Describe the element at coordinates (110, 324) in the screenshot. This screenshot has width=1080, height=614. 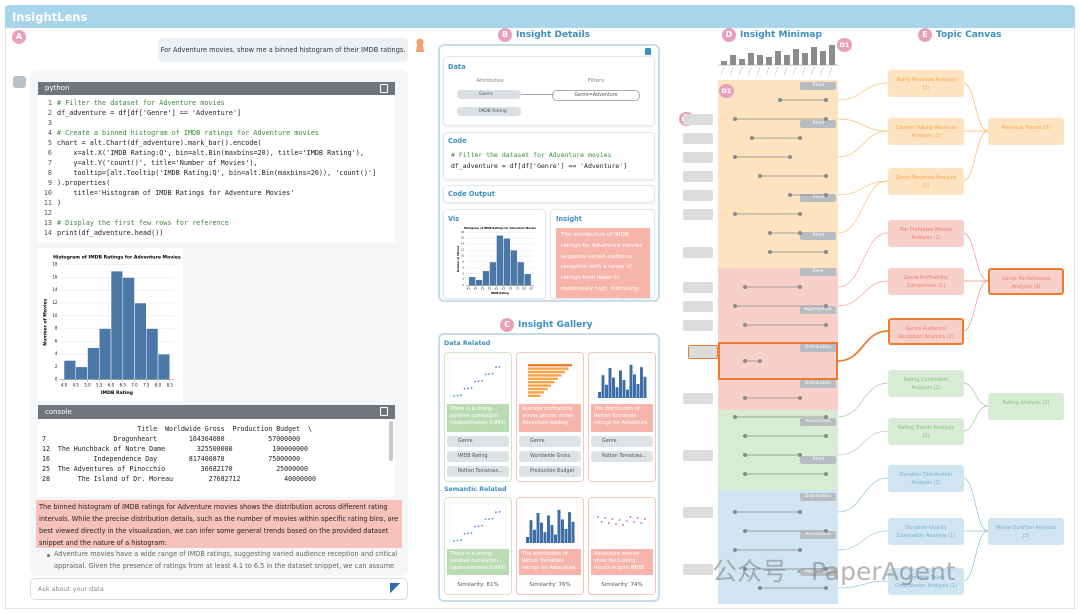
I see `histogram-card` at that location.